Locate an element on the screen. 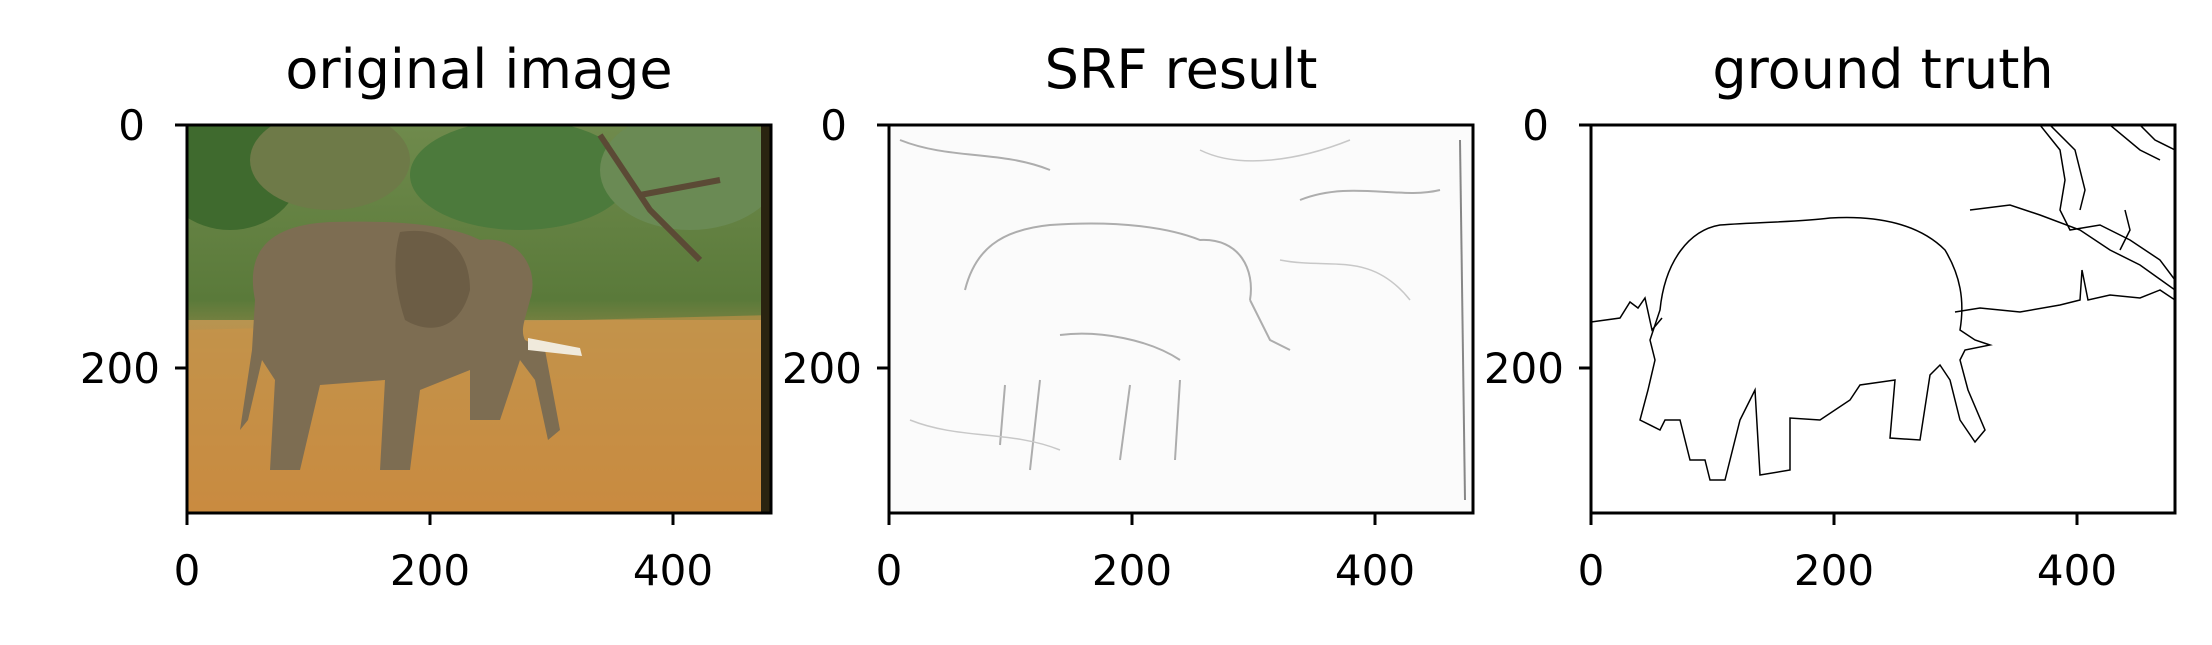 The image size is (2212, 645). panel-title: ground truth is located at coordinates (1882, 69).